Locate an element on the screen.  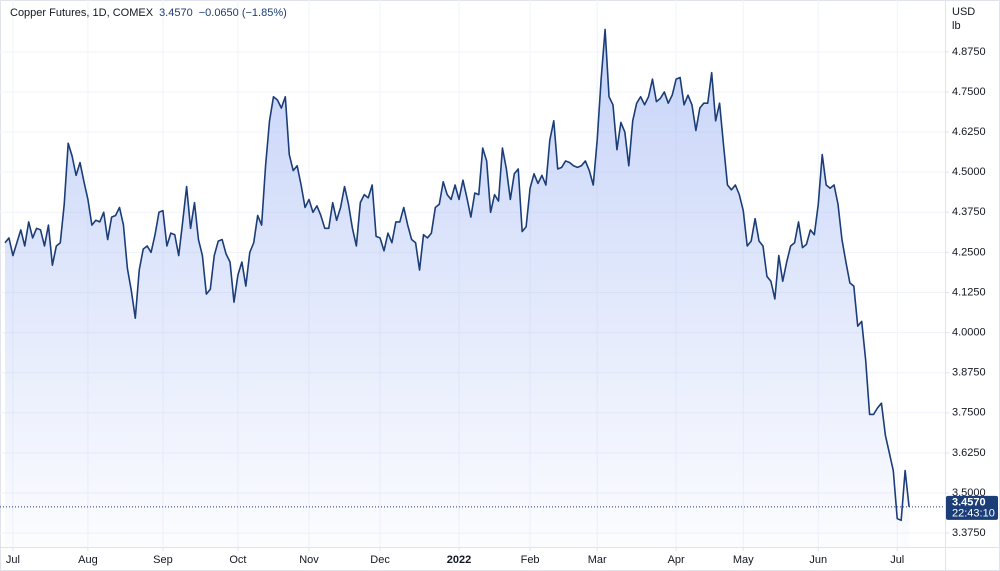
price-tag is located at coordinates (972, 507).